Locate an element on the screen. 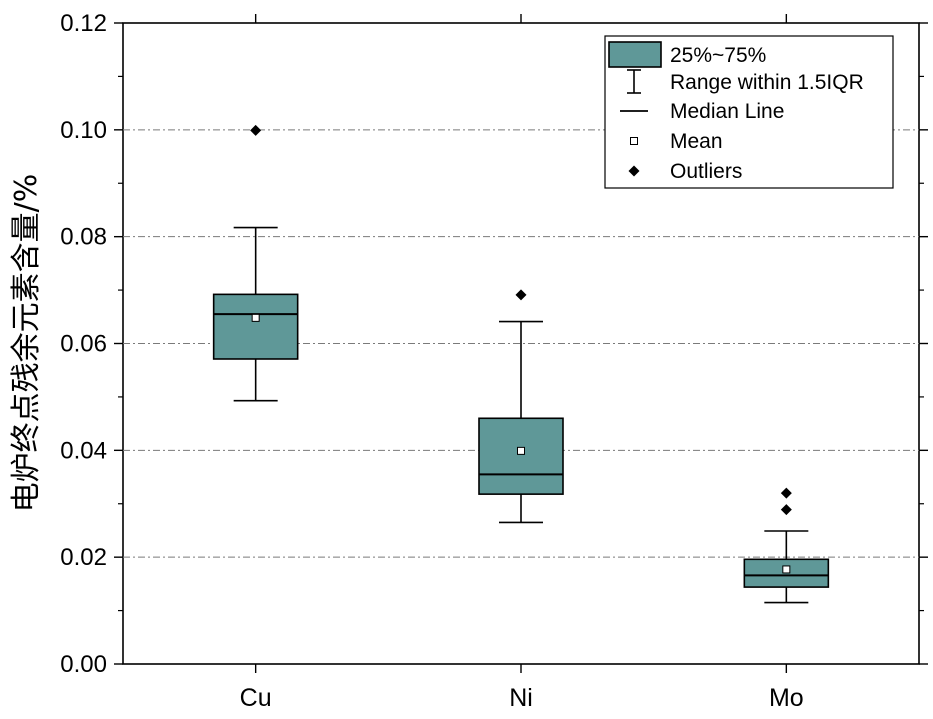 The image size is (933, 719). legend-item-square: Mean is located at coordinates (676, 141).